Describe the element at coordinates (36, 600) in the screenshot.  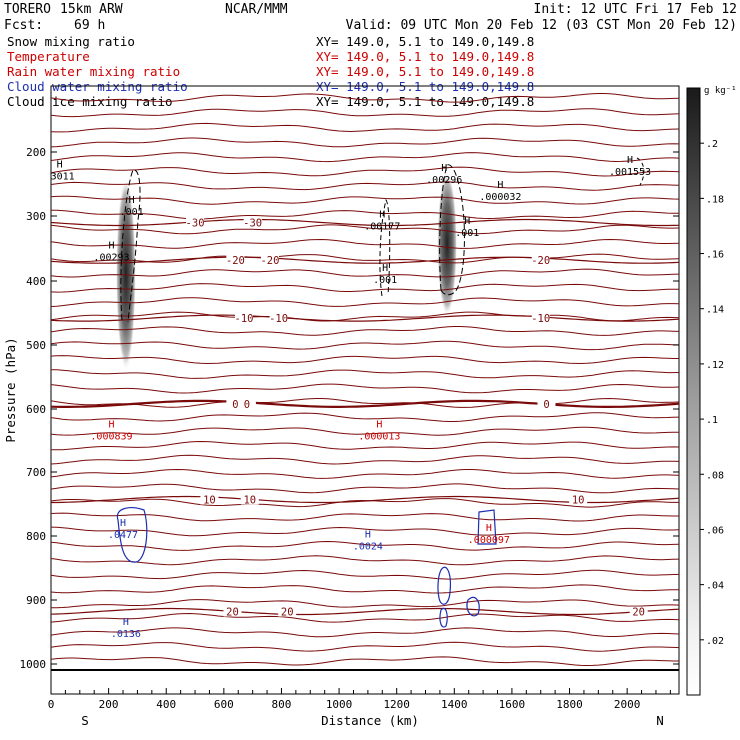
I see `y-tick-label-900: 900` at that location.